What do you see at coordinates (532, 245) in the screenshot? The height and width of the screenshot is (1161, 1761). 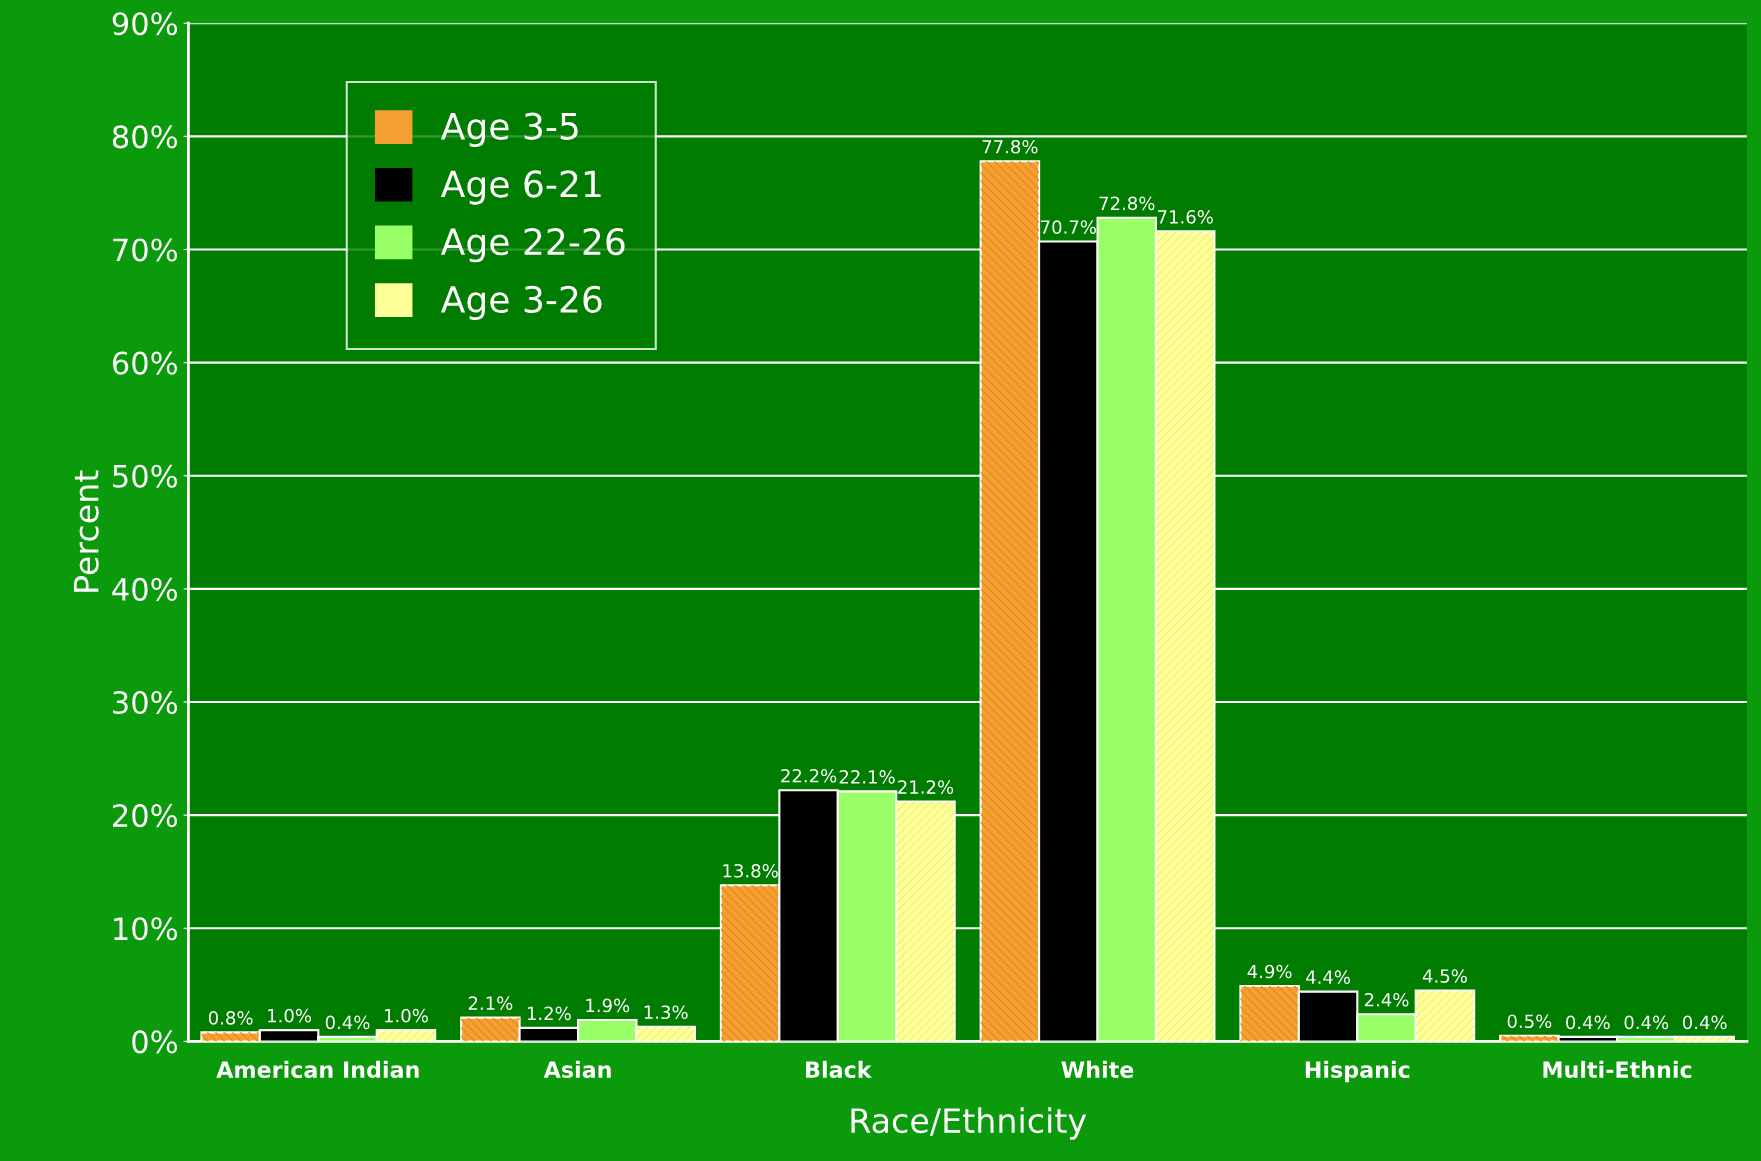 I see `legend-label: Age 22-26` at bounding box center [532, 245].